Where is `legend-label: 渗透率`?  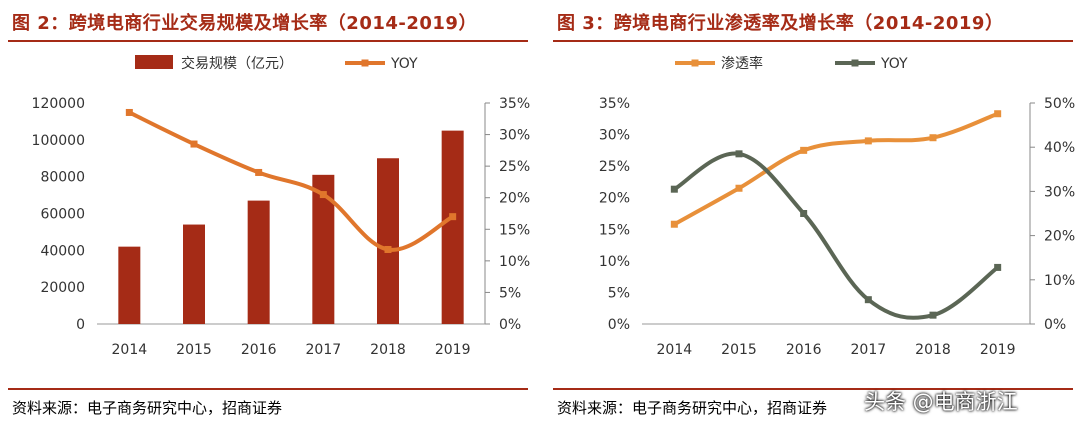
legend-label: 渗透率 is located at coordinates (742, 63).